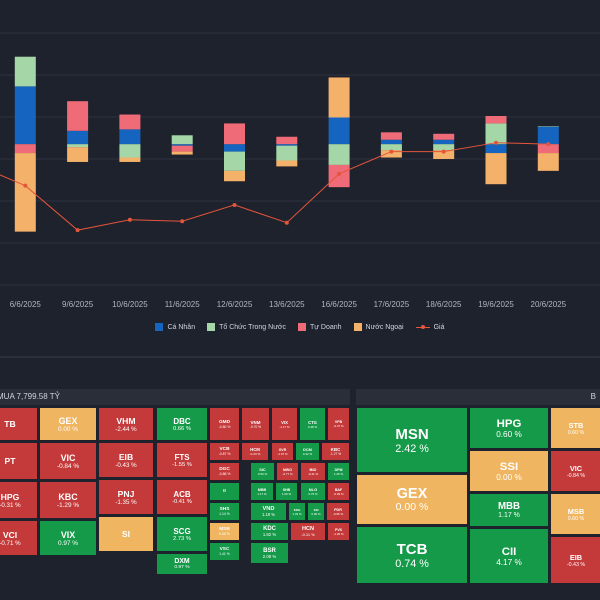 The height and width of the screenshot is (600, 600). I want to click on heatmap-tile: DXM 0.97 %, so click(182, 564).